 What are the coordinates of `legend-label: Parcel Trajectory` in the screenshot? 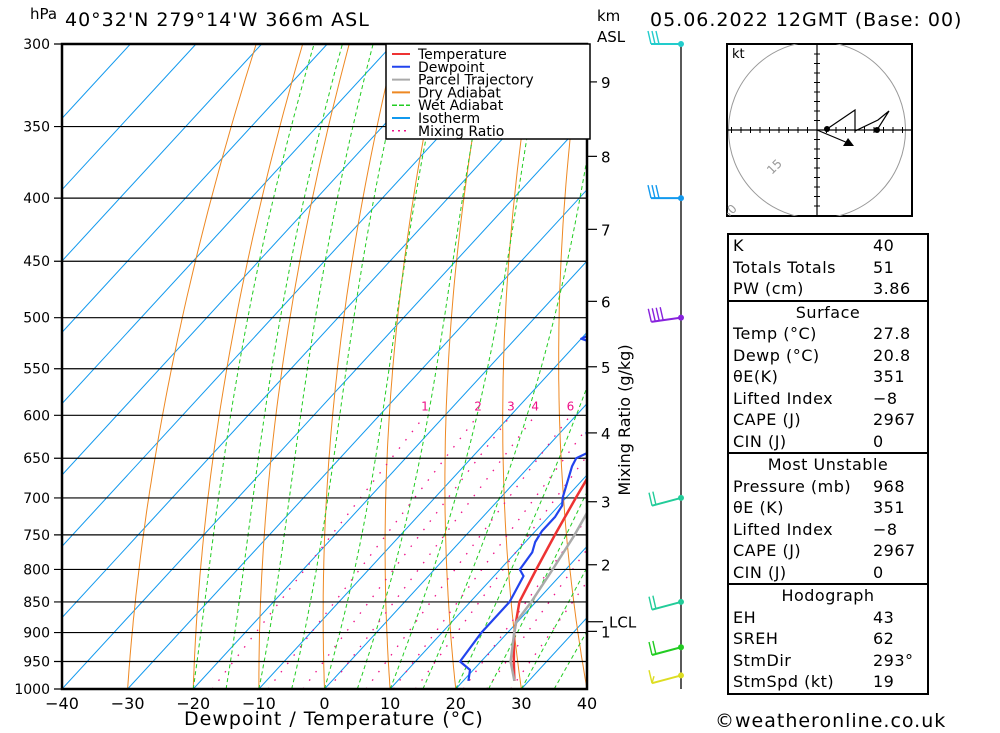 It's located at (476, 81).